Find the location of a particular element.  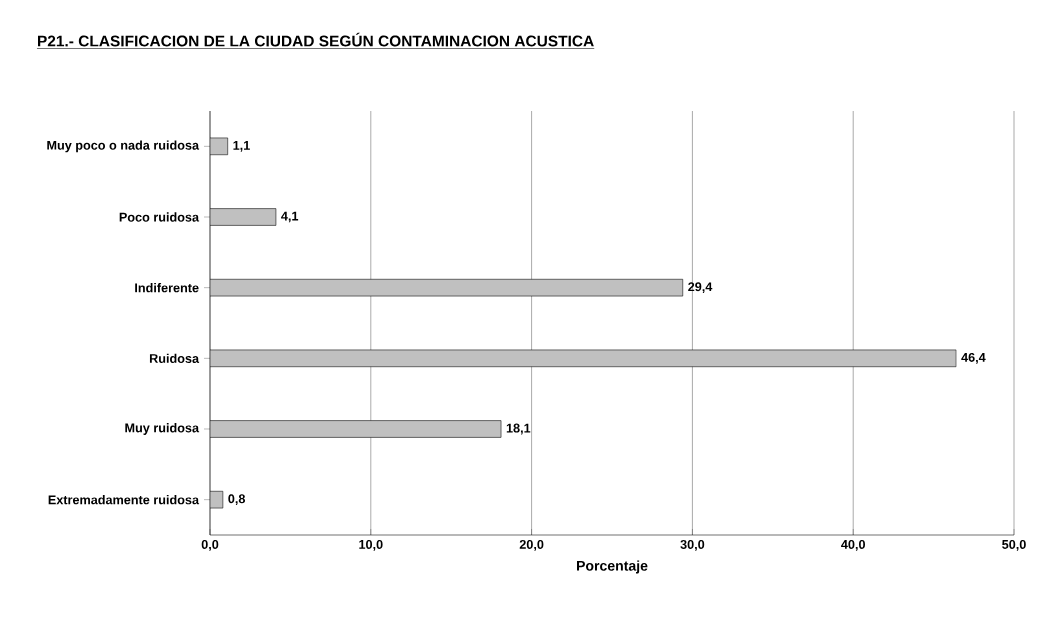

y-tick-label: Poco ruidosa is located at coordinates (159, 217).